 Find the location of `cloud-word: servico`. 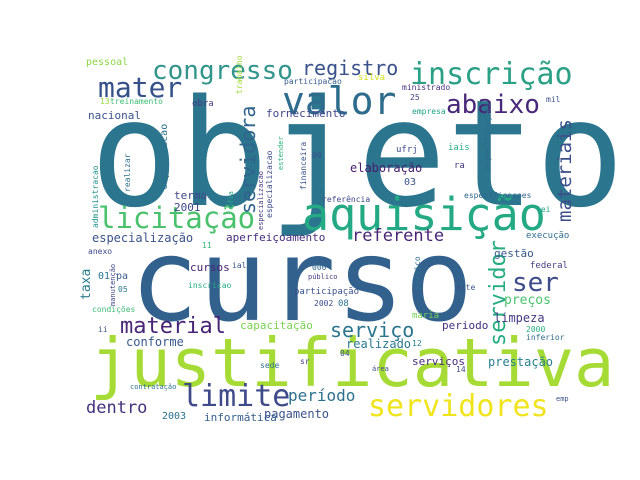

cloud-word: servico is located at coordinates (417, 273).